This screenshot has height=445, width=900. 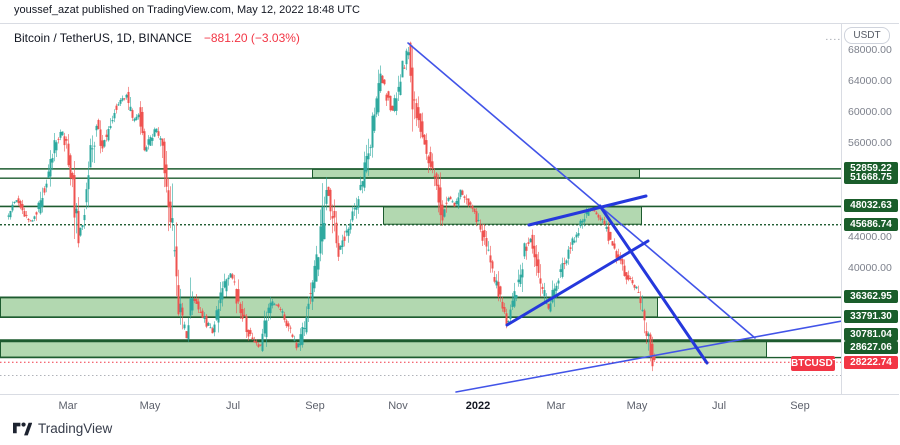 I want to click on tradingview-logo-icon, so click(x=22, y=428).